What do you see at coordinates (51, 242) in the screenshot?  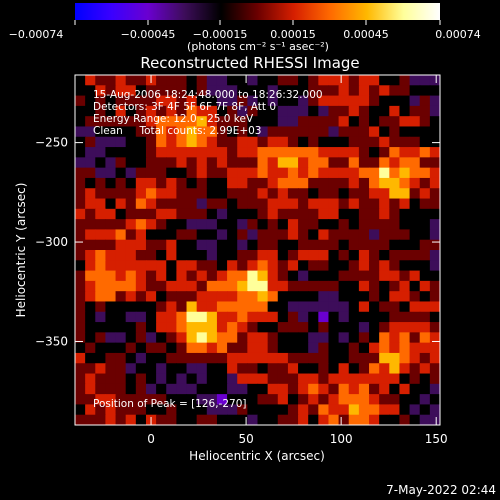 I see `y-tick-label: −300` at bounding box center [51, 242].